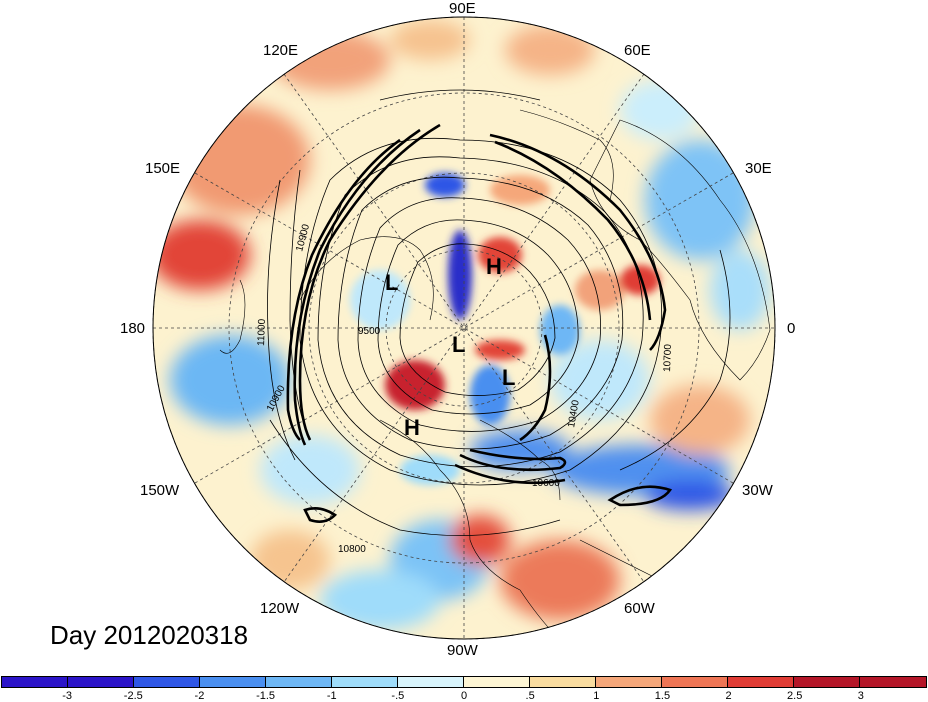  I want to click on colorbar-tick-label: 0, so click(464, 696).